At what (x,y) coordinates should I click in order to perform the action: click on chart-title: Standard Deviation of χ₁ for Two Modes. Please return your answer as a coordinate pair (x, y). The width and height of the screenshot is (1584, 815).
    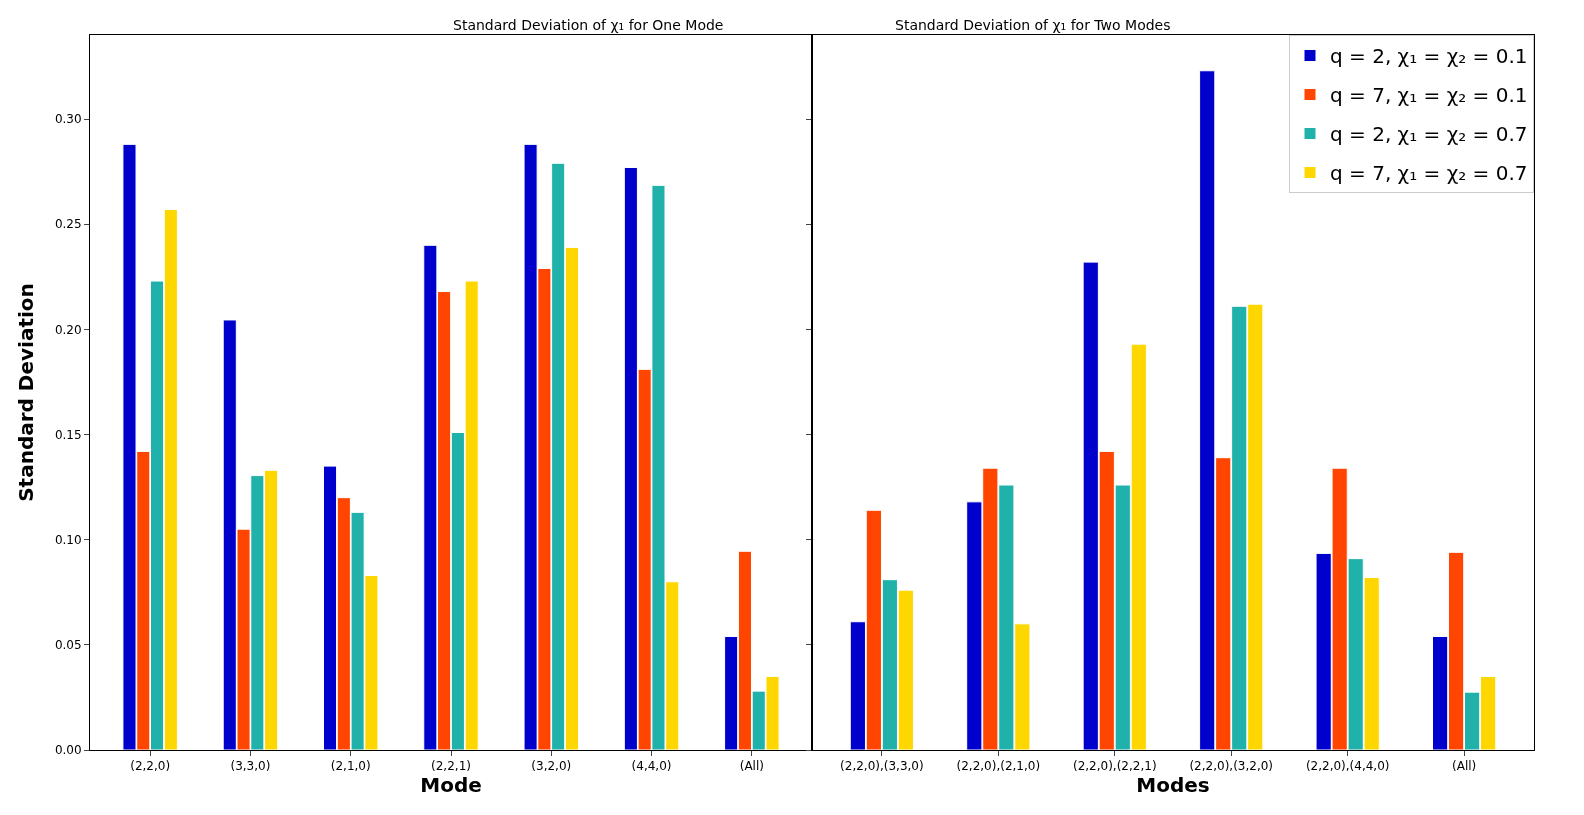
    Looking at the image, I should click on (1033, 25).